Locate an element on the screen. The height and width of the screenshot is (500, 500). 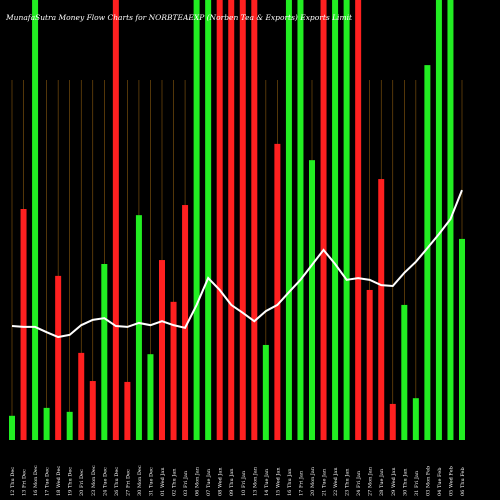
x-tick-label: 17 Fri Jan is located at coordinates (301, 483).